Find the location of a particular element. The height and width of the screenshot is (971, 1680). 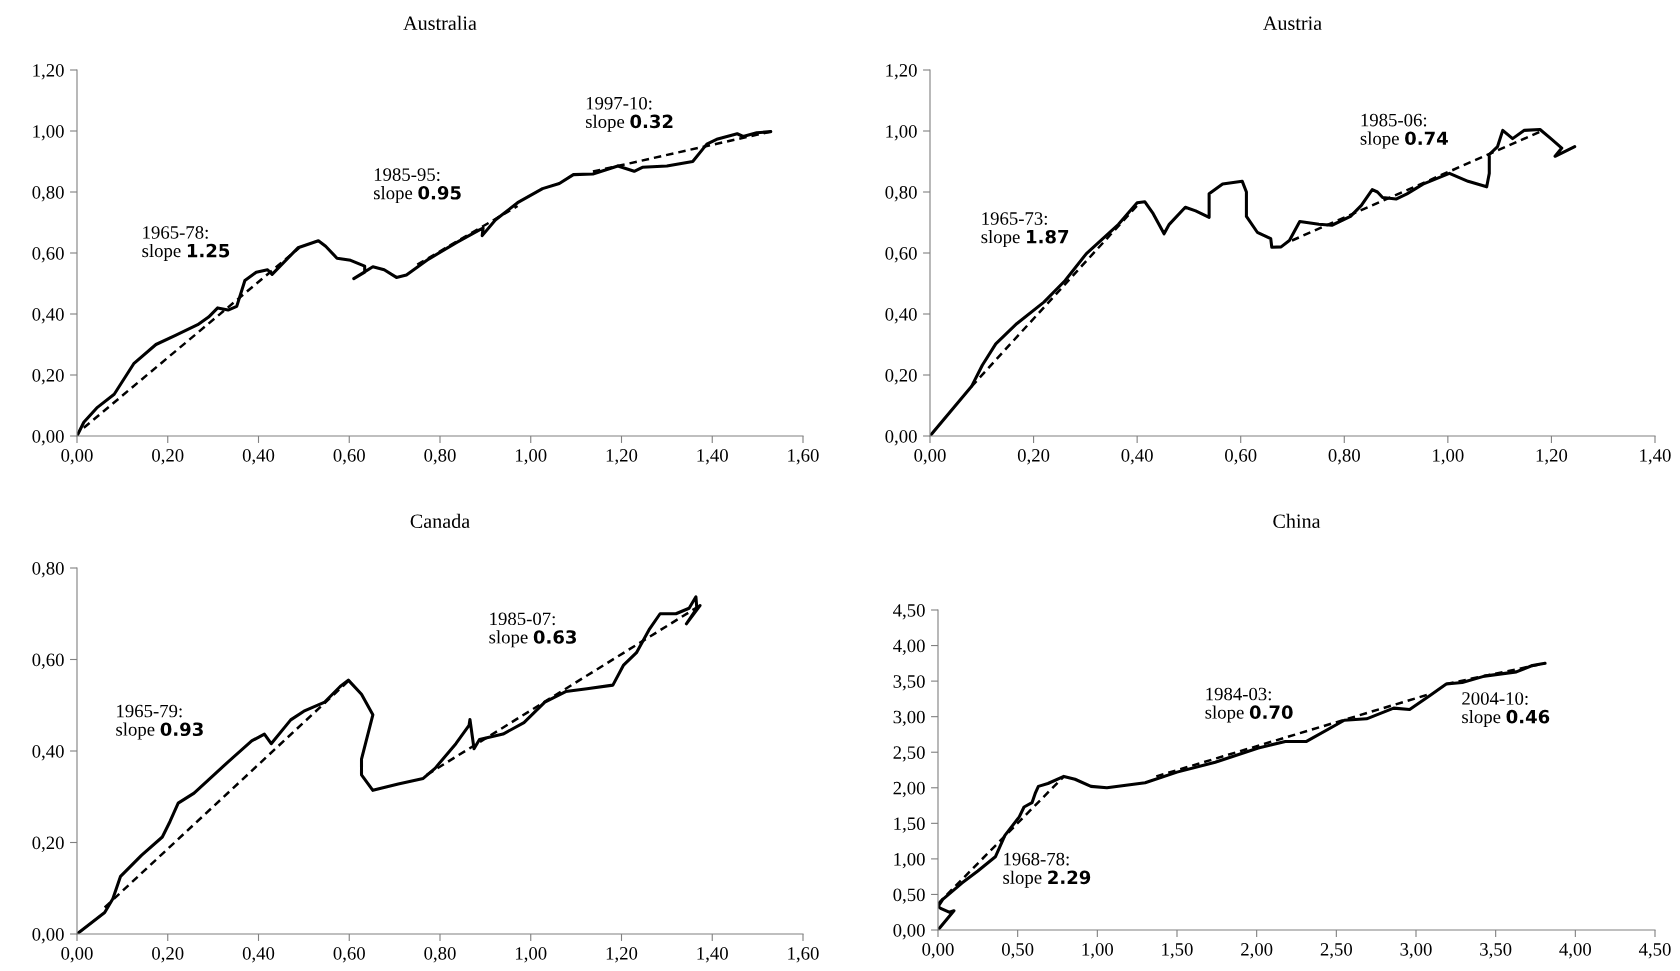

x-tick-label: 4,50 is located at coordinates (1654, 951).